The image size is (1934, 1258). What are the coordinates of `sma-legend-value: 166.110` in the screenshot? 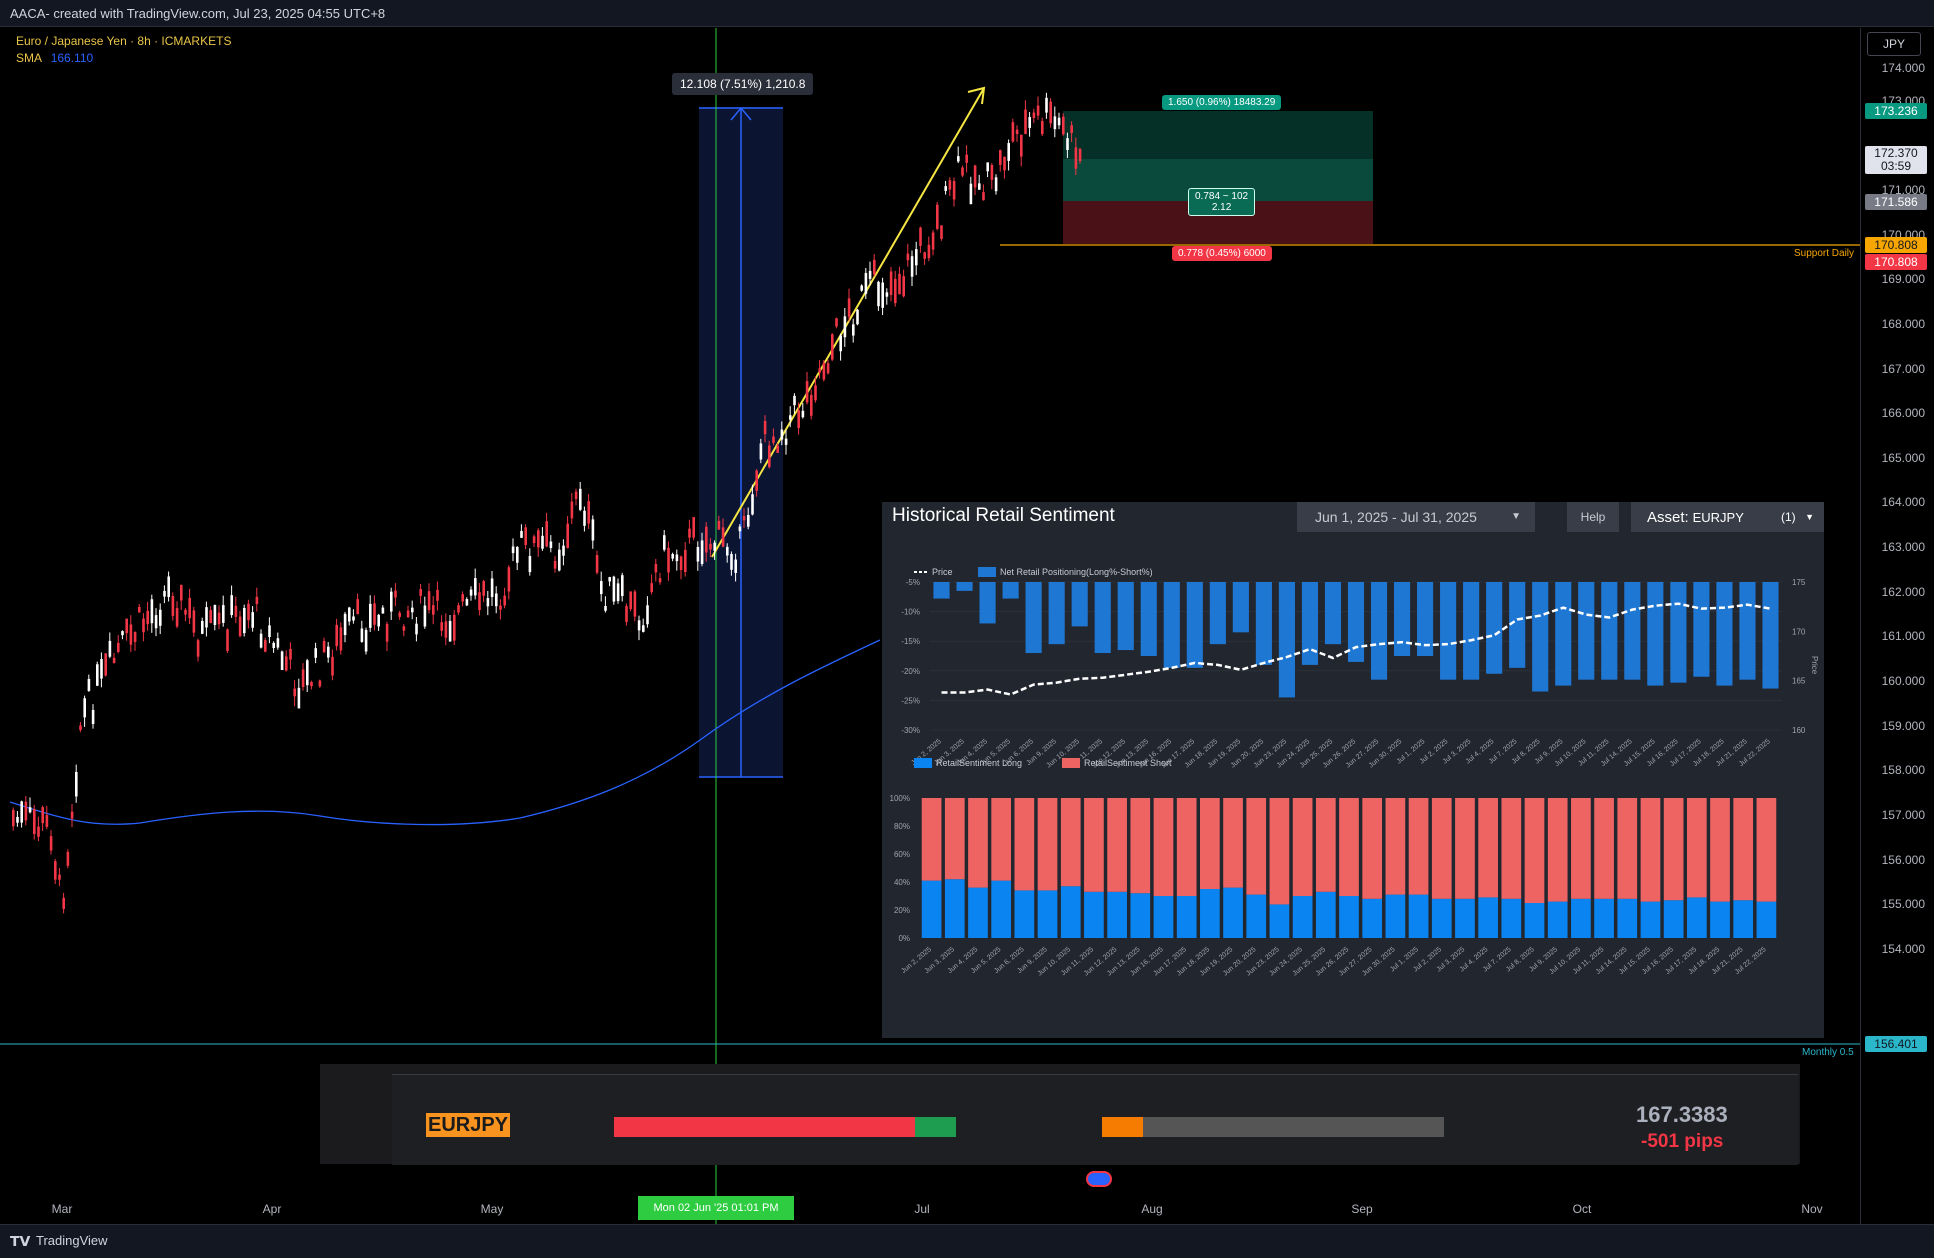 It's located at (72, 58).